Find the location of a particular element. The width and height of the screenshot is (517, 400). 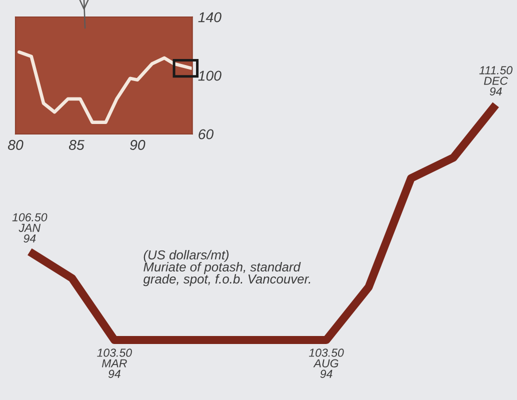

y-tick-label: 140 is located at coordinates (210, 17).